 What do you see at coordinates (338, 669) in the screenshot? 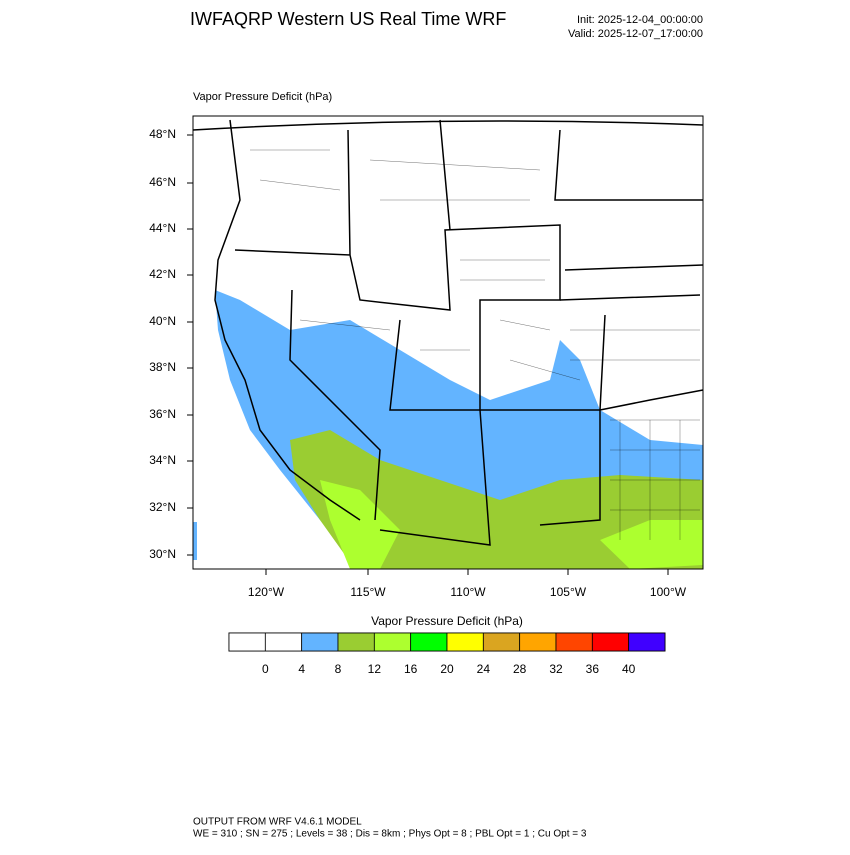
I see `colorbar-label: 8` at bounding box center [338, 669].